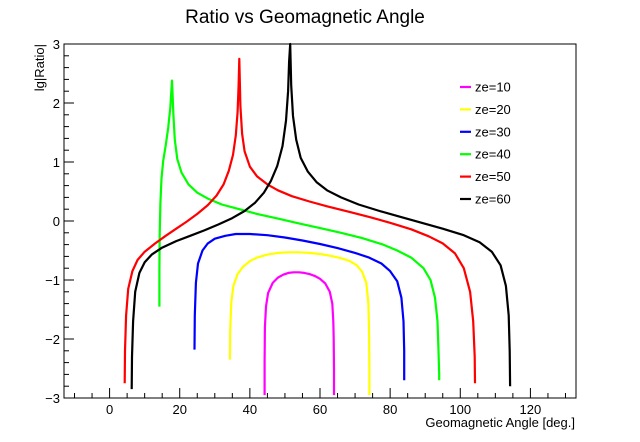 Image resolution: width=640 pixels, height=442 pixels. I want to click on x-tick-label: 40, so click(250, 409).